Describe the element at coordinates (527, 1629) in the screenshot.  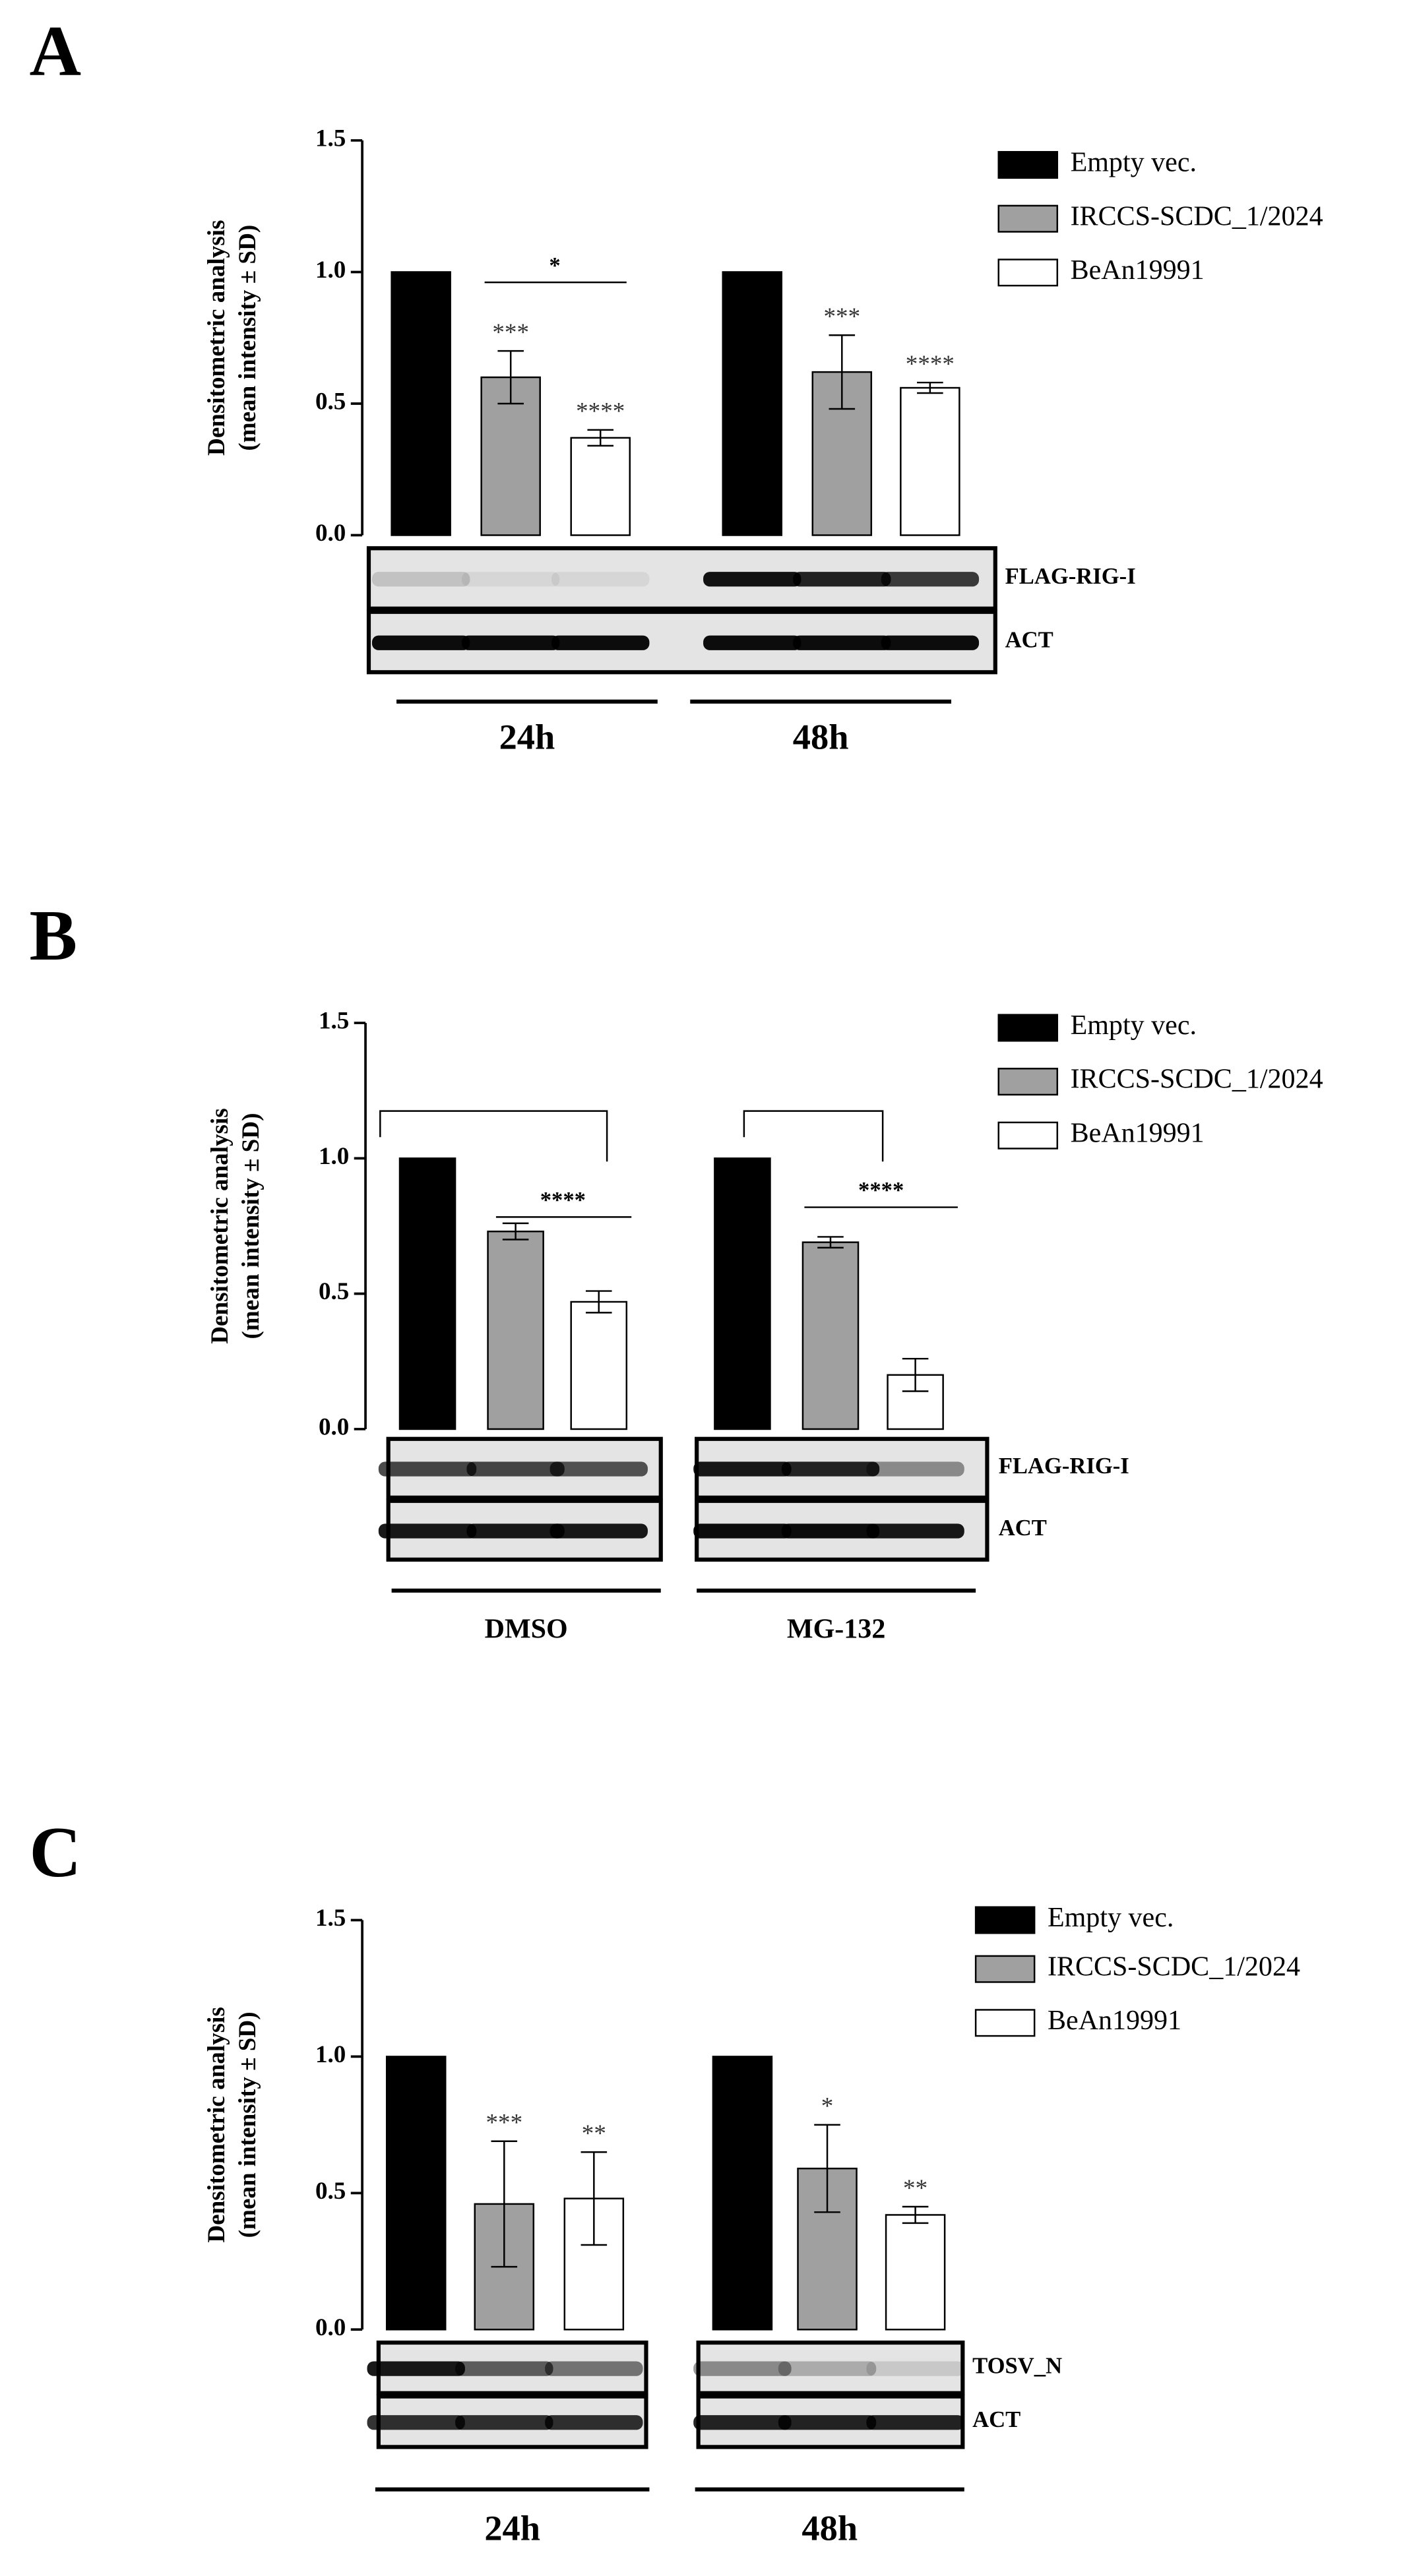
I see `x-tick-label: DMSO` at that location.